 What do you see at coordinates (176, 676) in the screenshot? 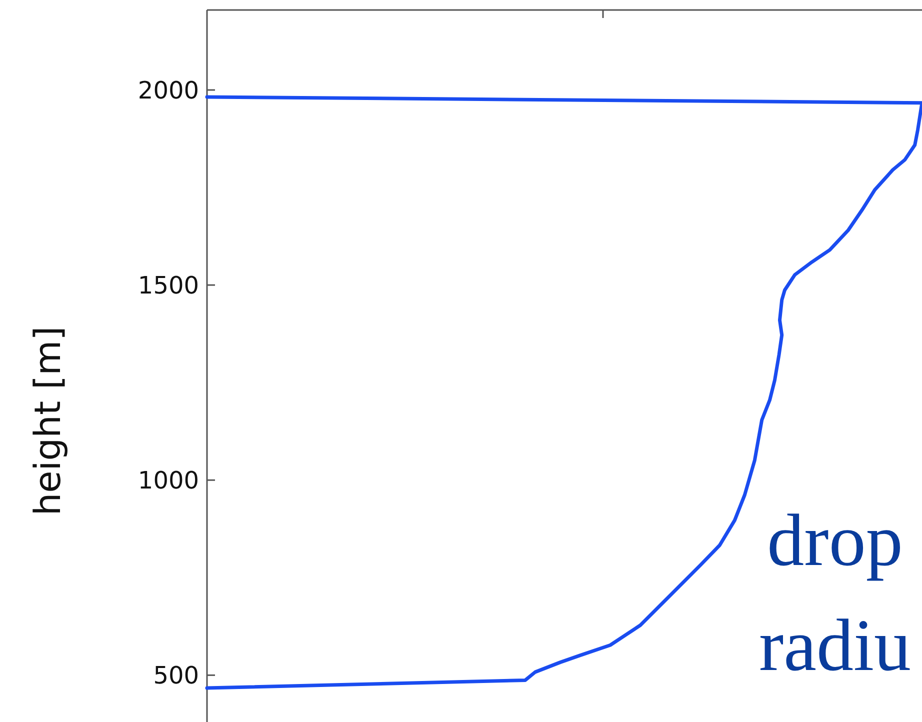
I see `y-tick-label: 500` at bounding box center [176, 676].